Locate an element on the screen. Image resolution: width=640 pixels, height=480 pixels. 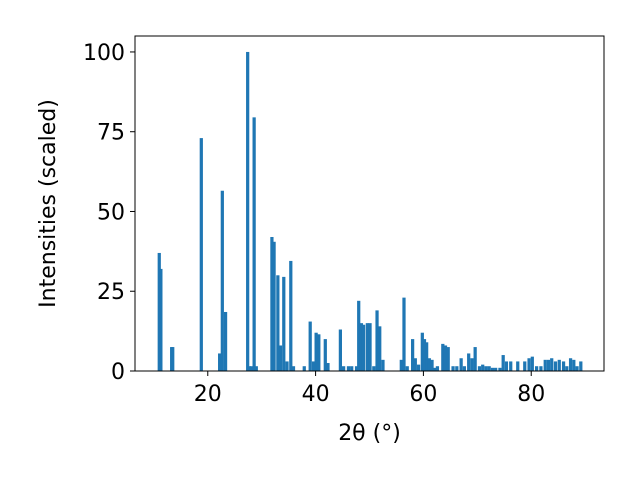
y-tick-label: 100 is located at coordinates (104, 53).